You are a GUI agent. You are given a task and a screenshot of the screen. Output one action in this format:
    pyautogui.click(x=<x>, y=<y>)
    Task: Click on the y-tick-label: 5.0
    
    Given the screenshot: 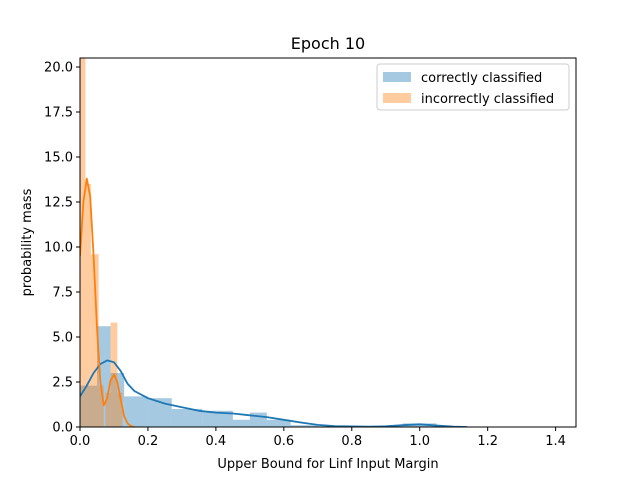 What is the action you would take?
    pyautogui.click(x=62, y=338)
    